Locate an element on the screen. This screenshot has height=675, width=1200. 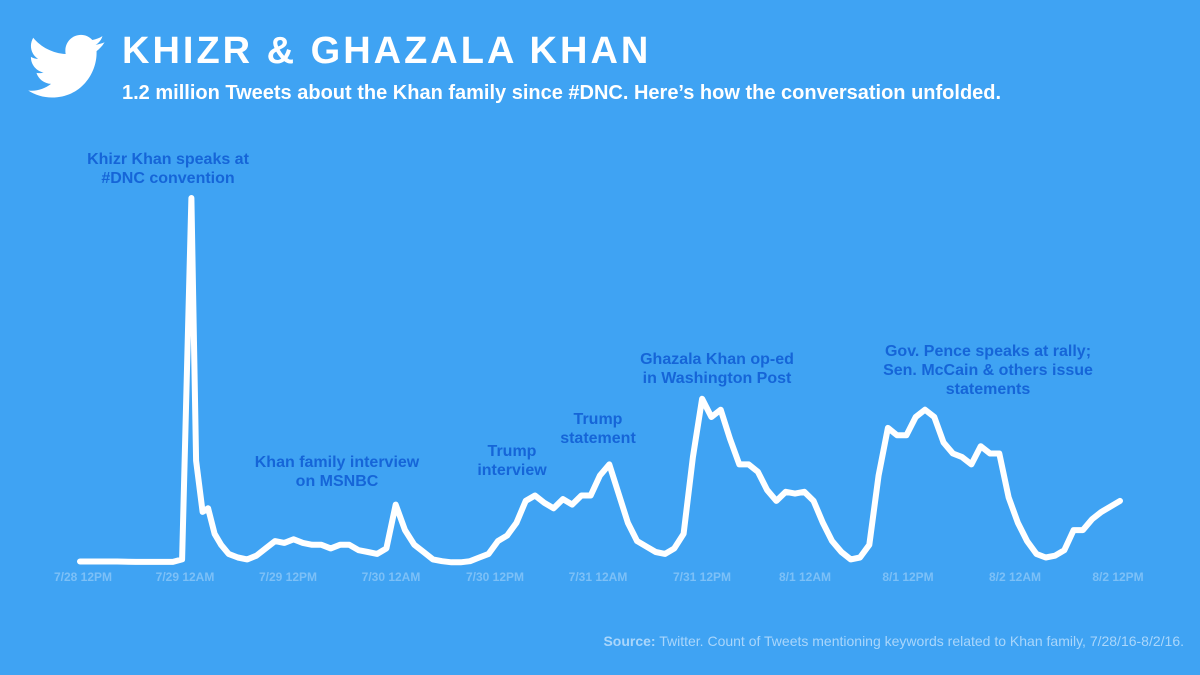
source-label: Source: is located at coordinates (629, 641).